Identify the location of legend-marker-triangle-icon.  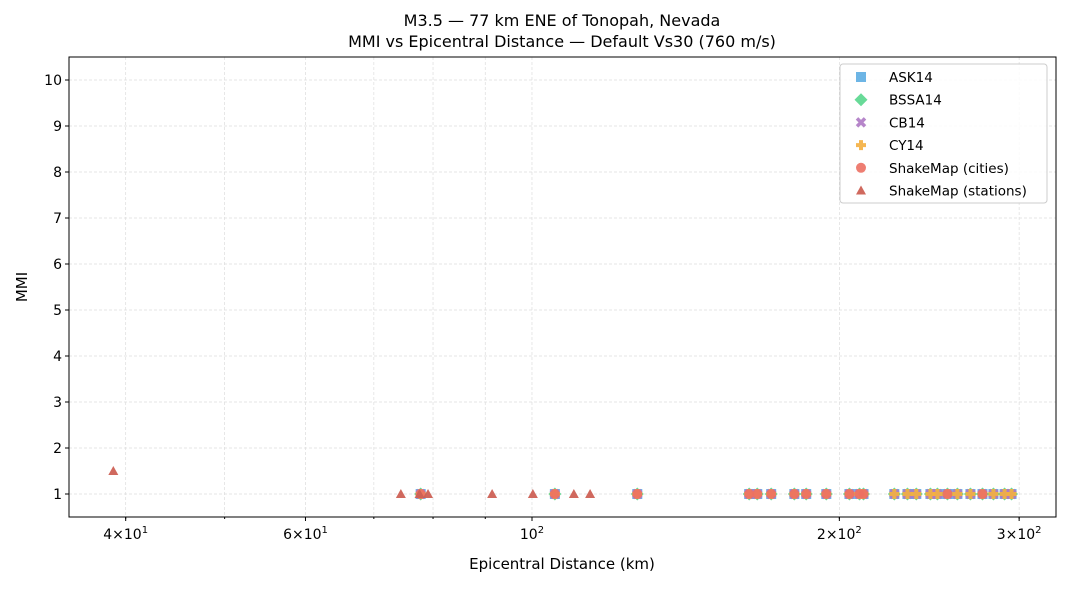
(861, 190).